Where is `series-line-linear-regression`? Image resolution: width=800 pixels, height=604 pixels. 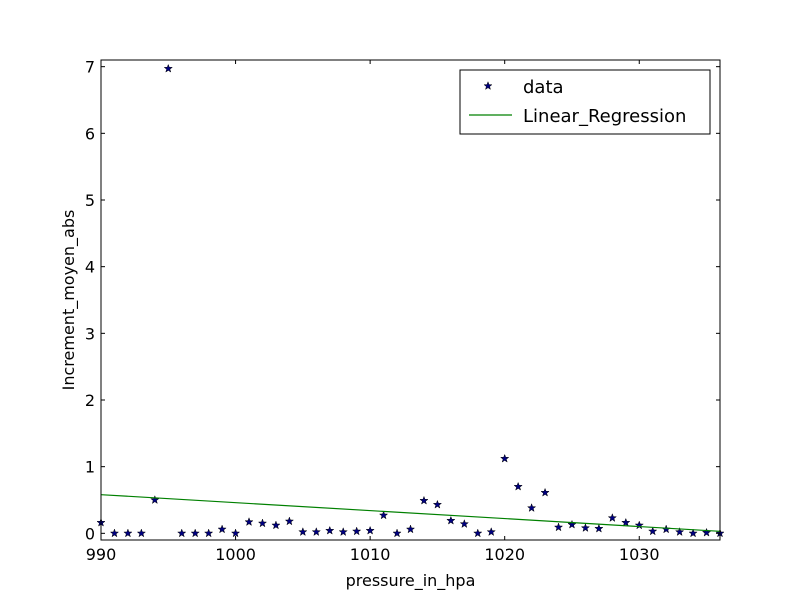
series-line-linear-regression is located at coordinates (410, 513).